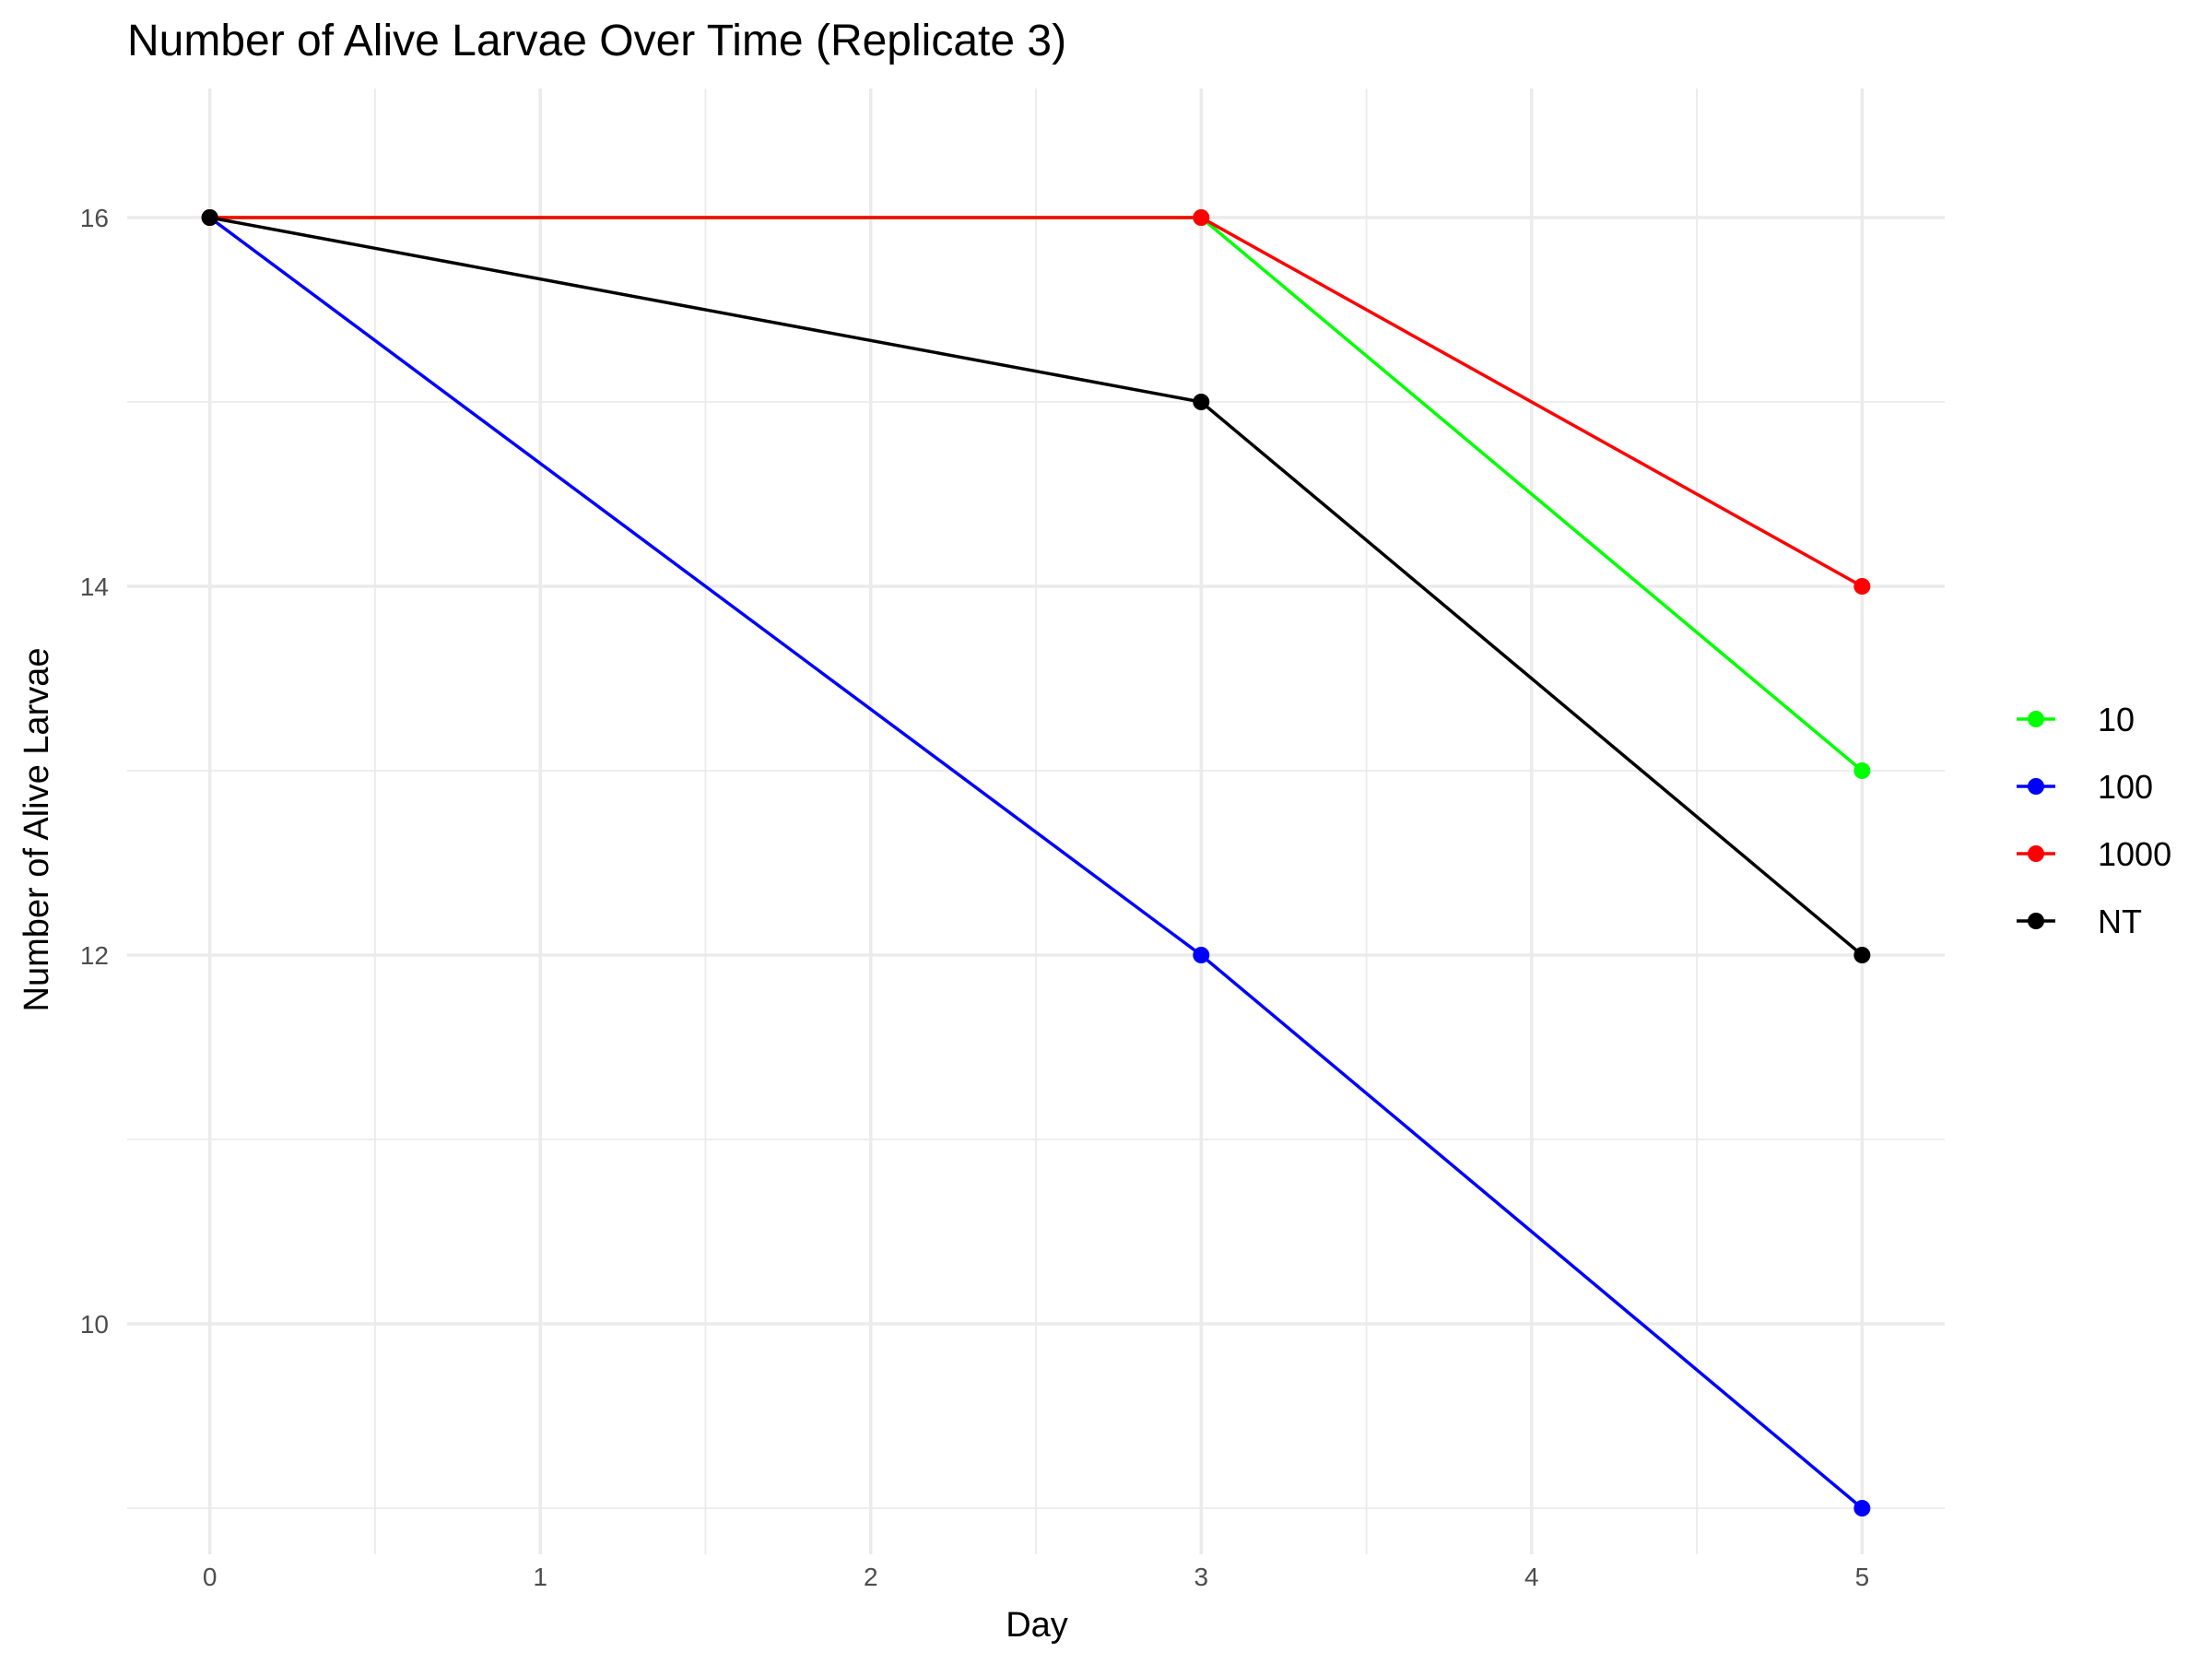 The height and width of the screenshot is (1664, 2212). Describe the element at coordinates (2125, 787) in the screenshot. I see `legend-label: 100` at that location.